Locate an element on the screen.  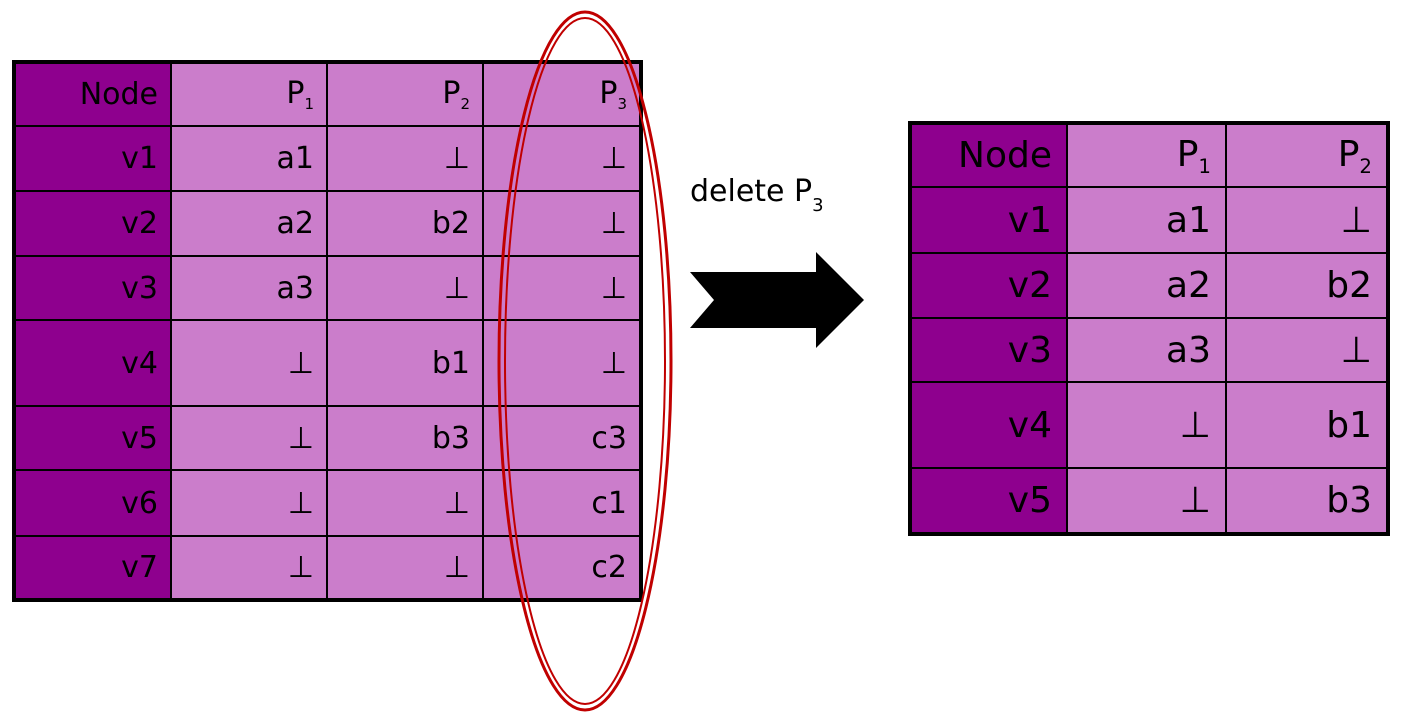
table-row: v1 a1 ⊥ is located at coordinates (1149, 220).